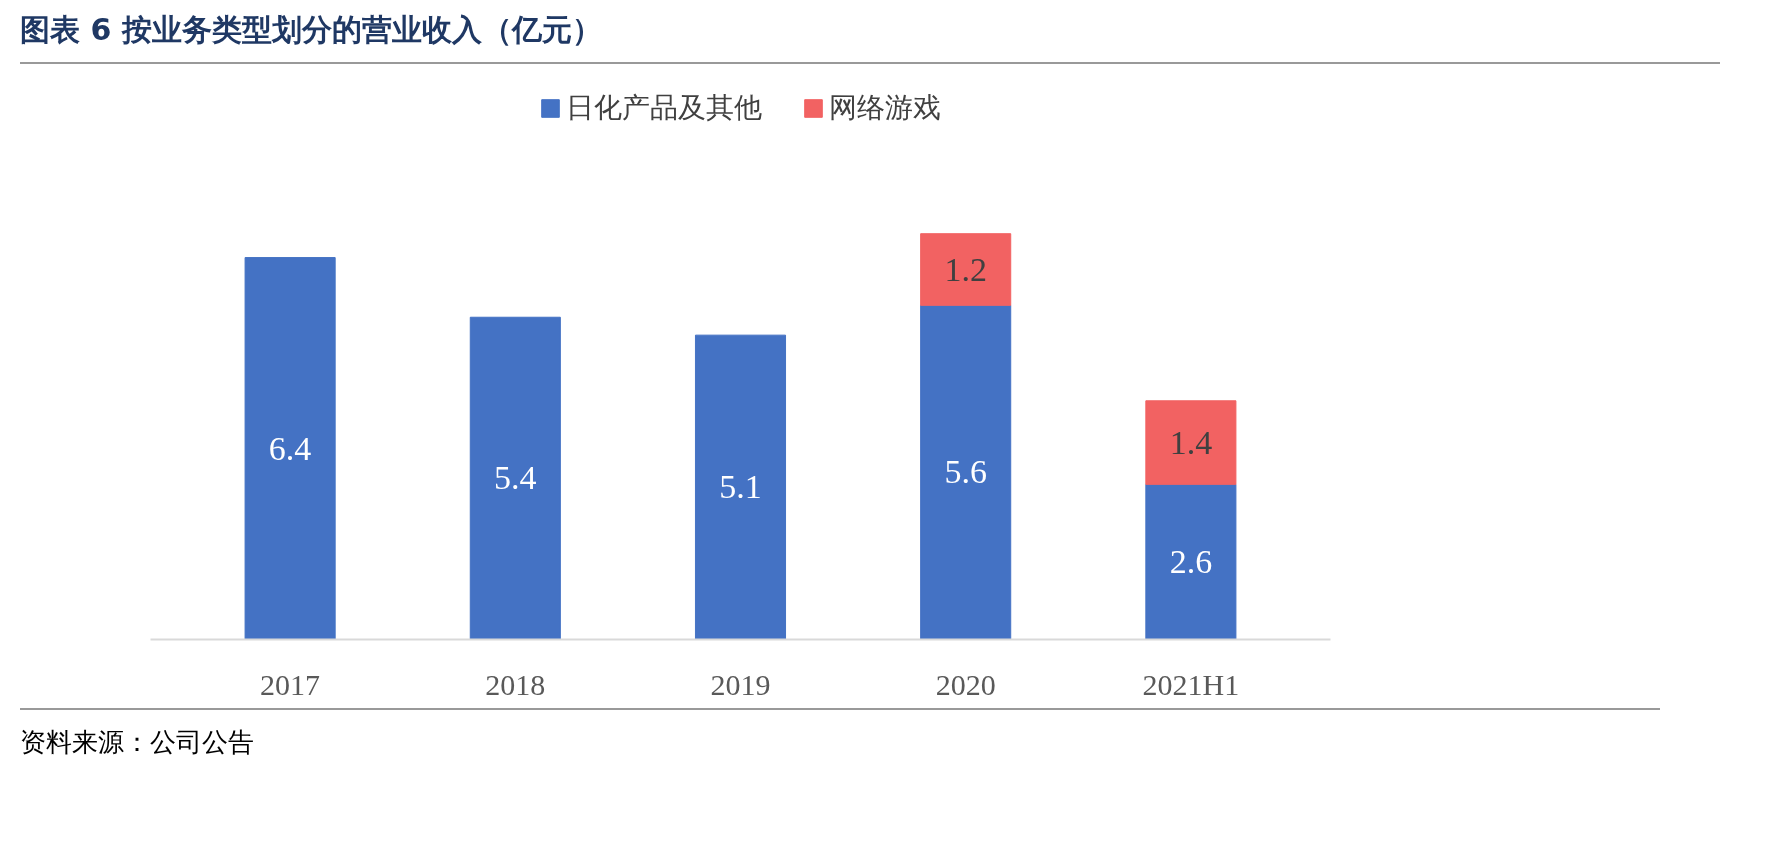  I want to click on text: 资料来源：公司公告, so click(137, 742).